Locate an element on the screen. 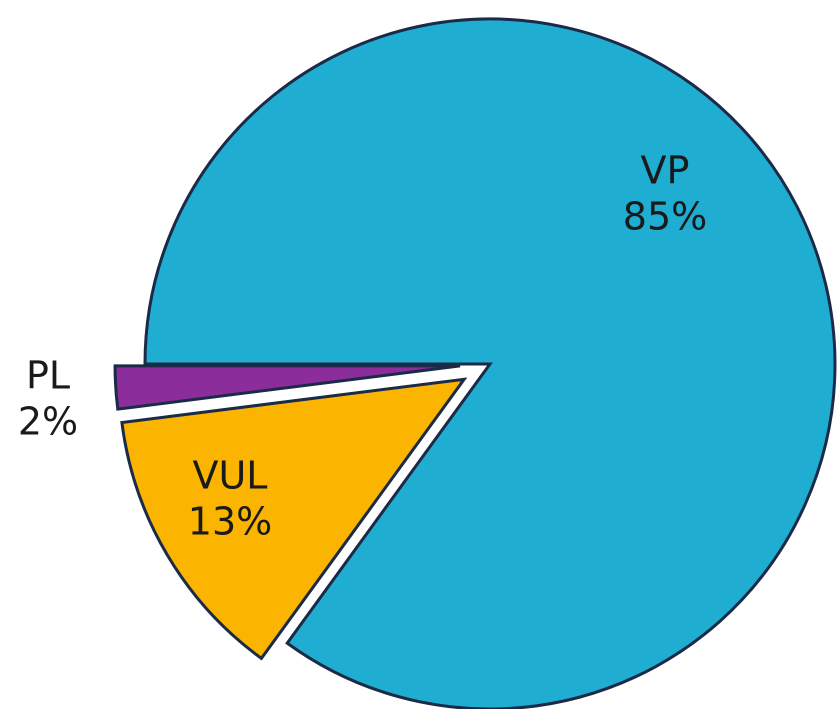 This screenshot has width=839, height=709. pie-slice is located at coordinates (287, 387).